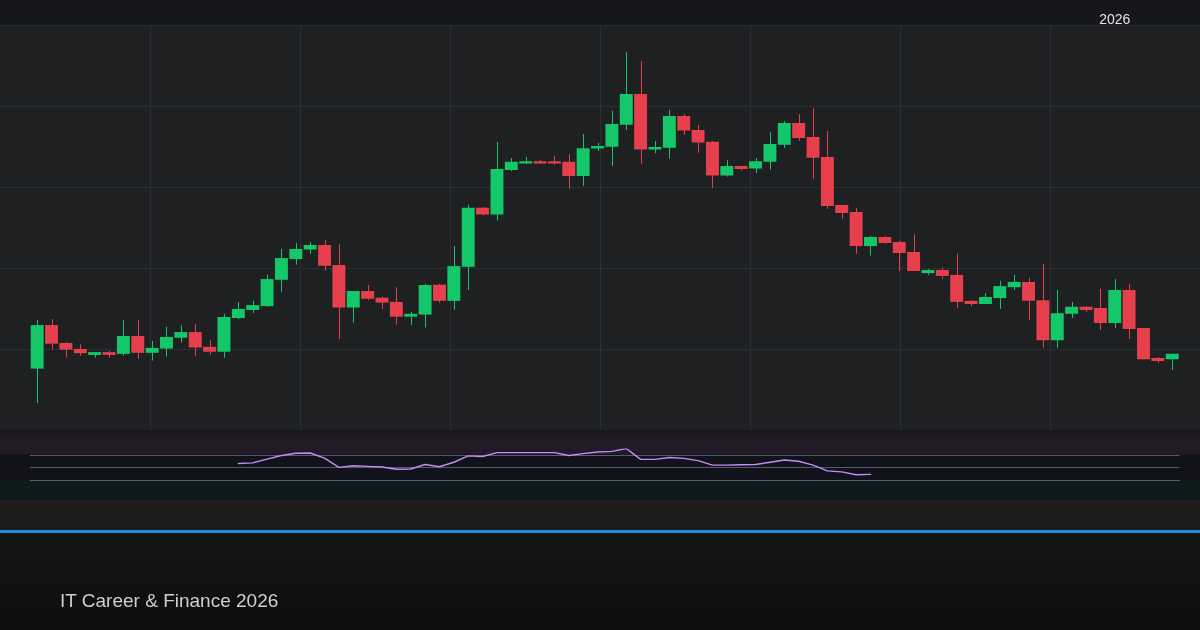 This screenshot has width=1200, height=630. Describe the element at coordinates (1115, 19) in the screenshot. I see `x-tick-label: 2026` at that location.